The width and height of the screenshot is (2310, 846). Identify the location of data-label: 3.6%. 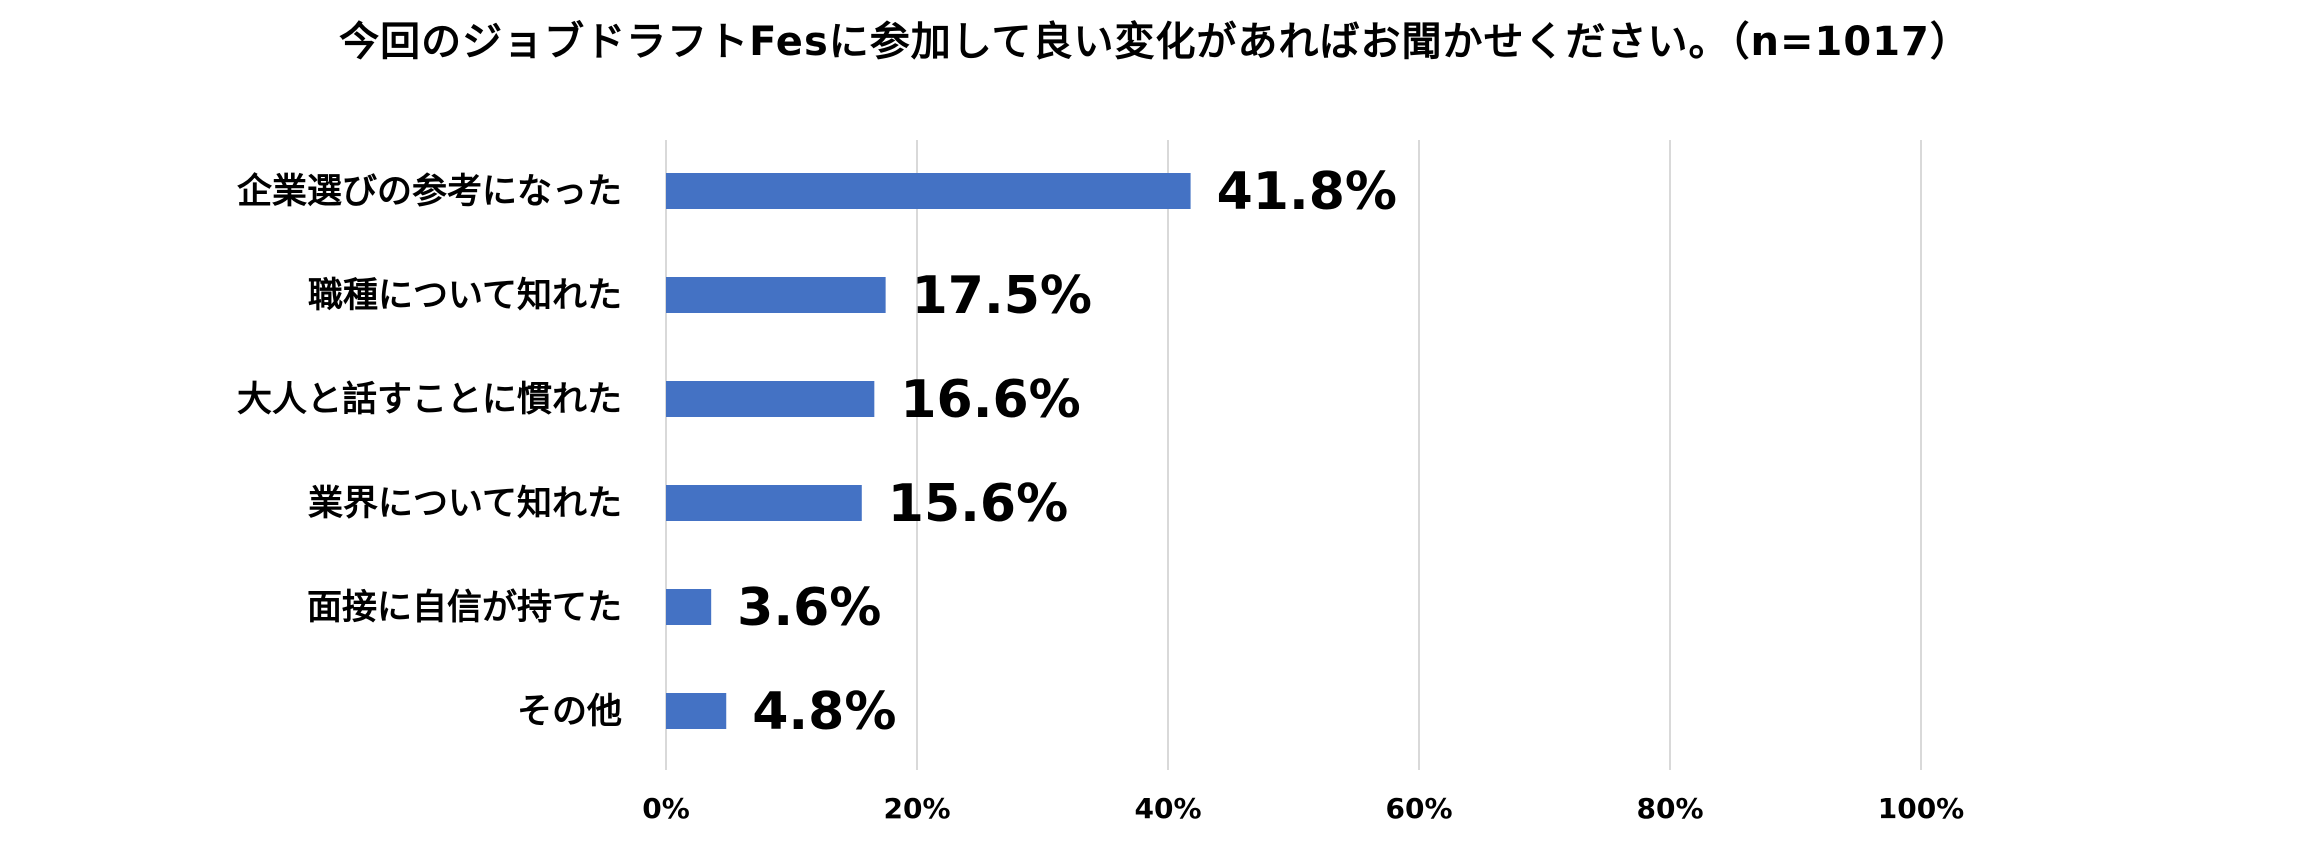
(809, 608).